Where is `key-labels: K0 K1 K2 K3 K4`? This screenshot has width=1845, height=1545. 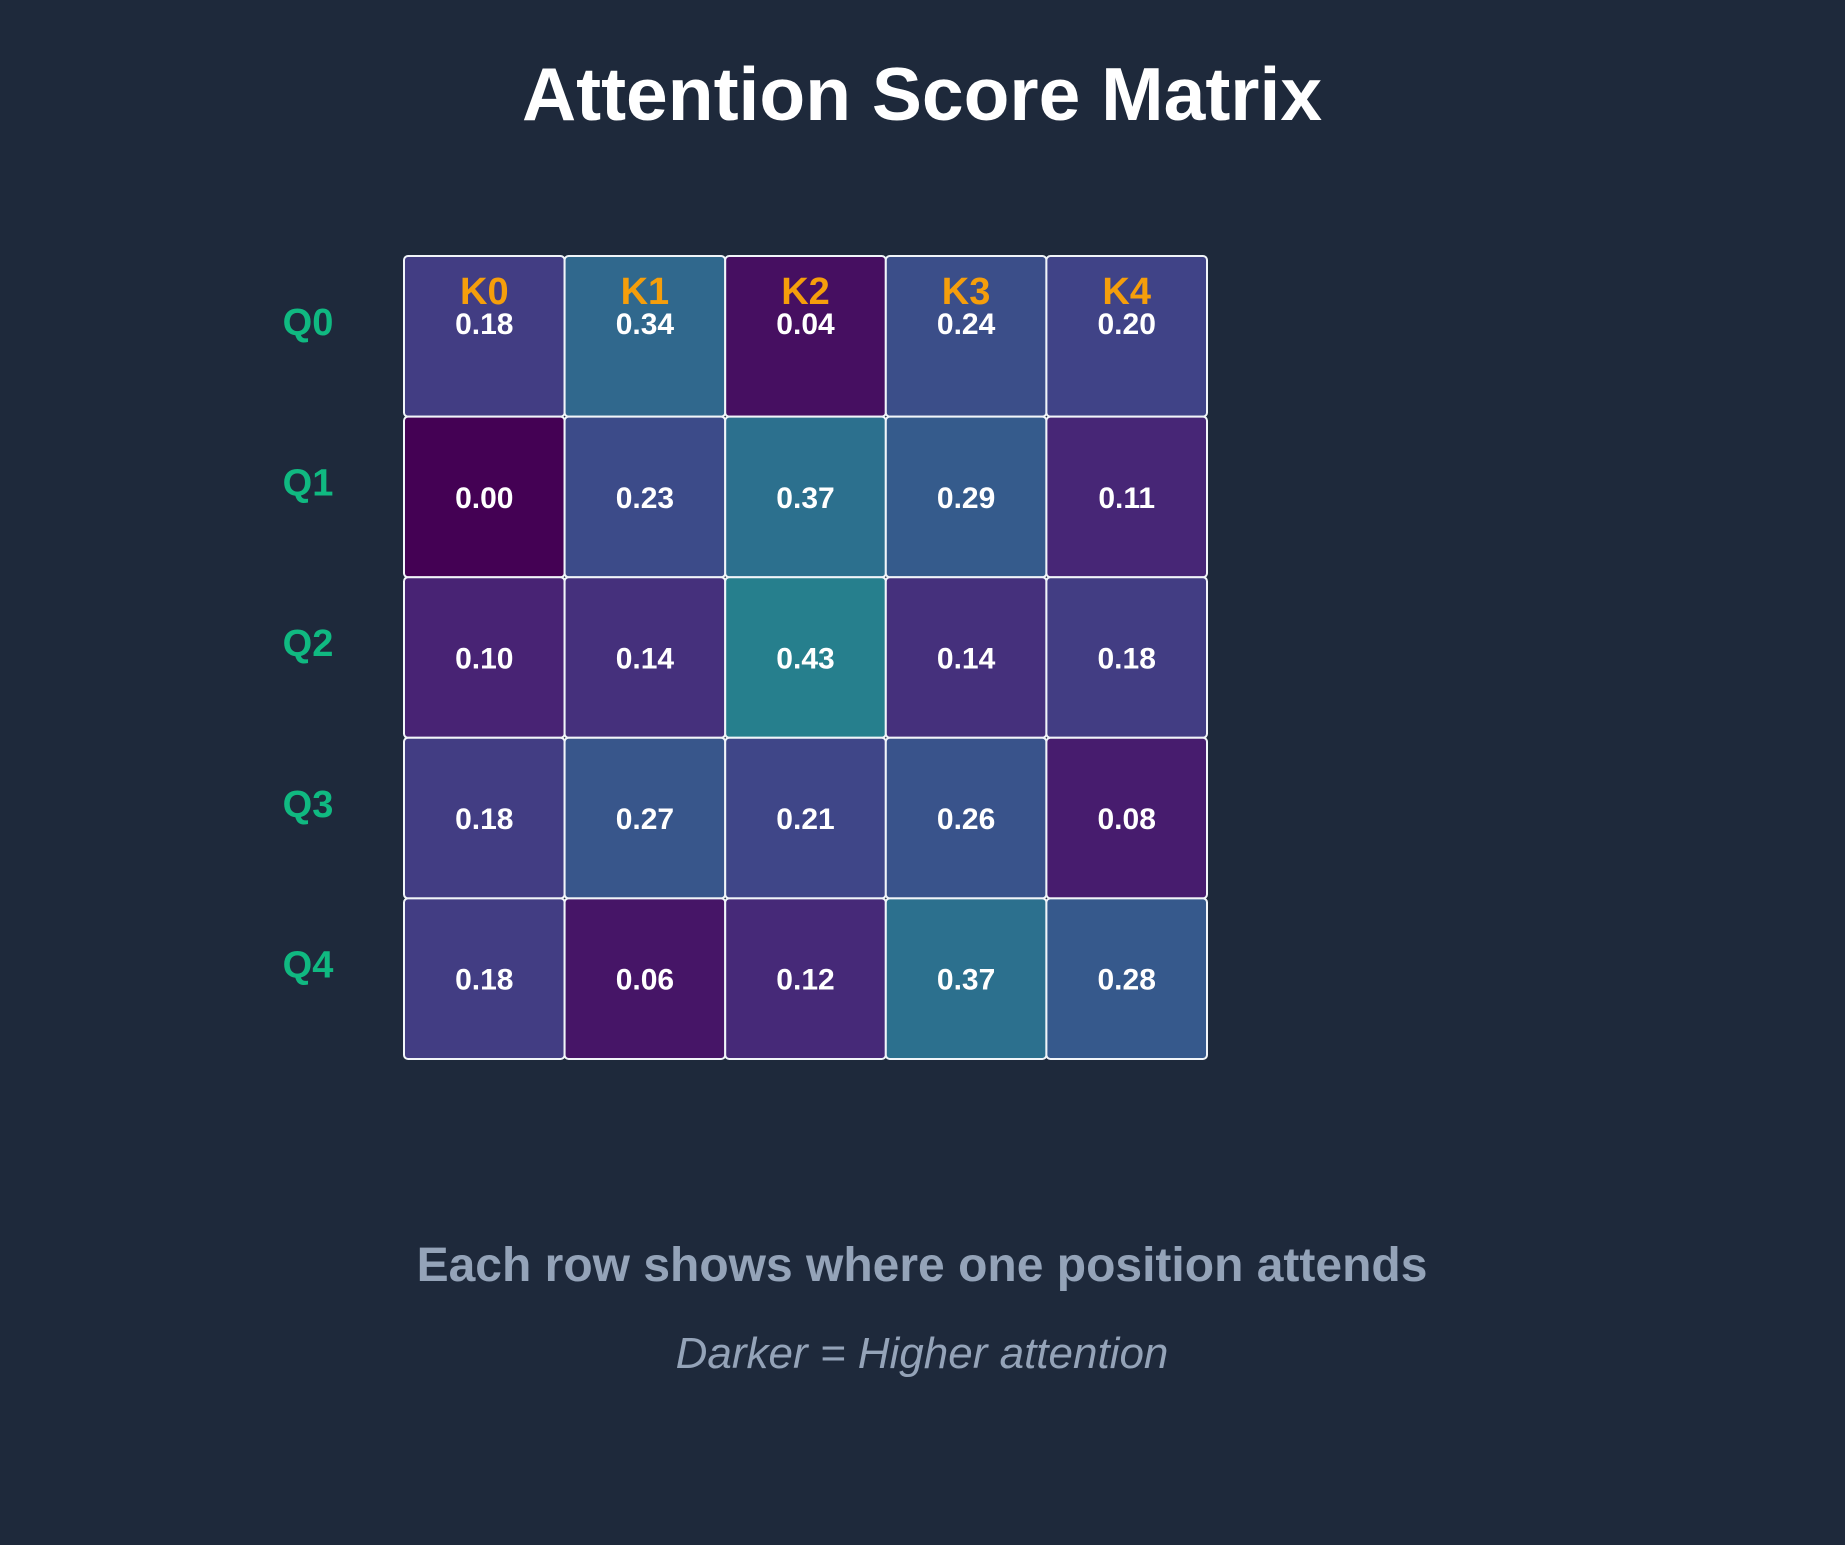 key-labels: K0 K1 K2 K3 K4 is located at coordinates (805, 292).